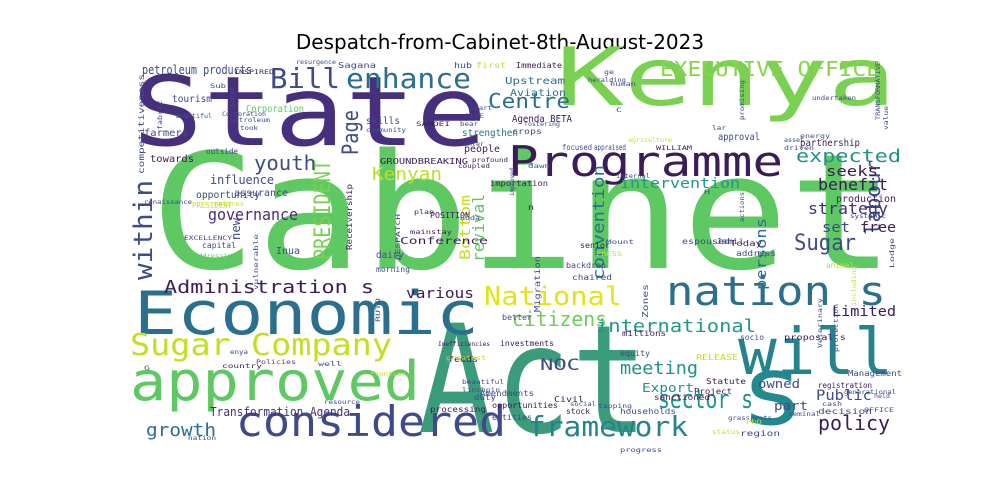  Describe the element at coordinates (641, 450) in the screenshot. I see `word-progress-183: progress` at that location.